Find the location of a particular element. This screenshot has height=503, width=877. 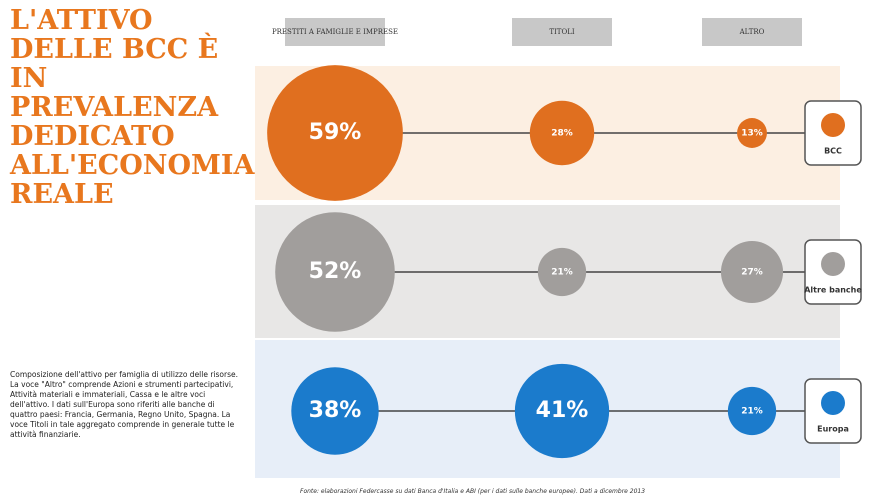

bubble-label: 38% is located at coordinates (335, 410).